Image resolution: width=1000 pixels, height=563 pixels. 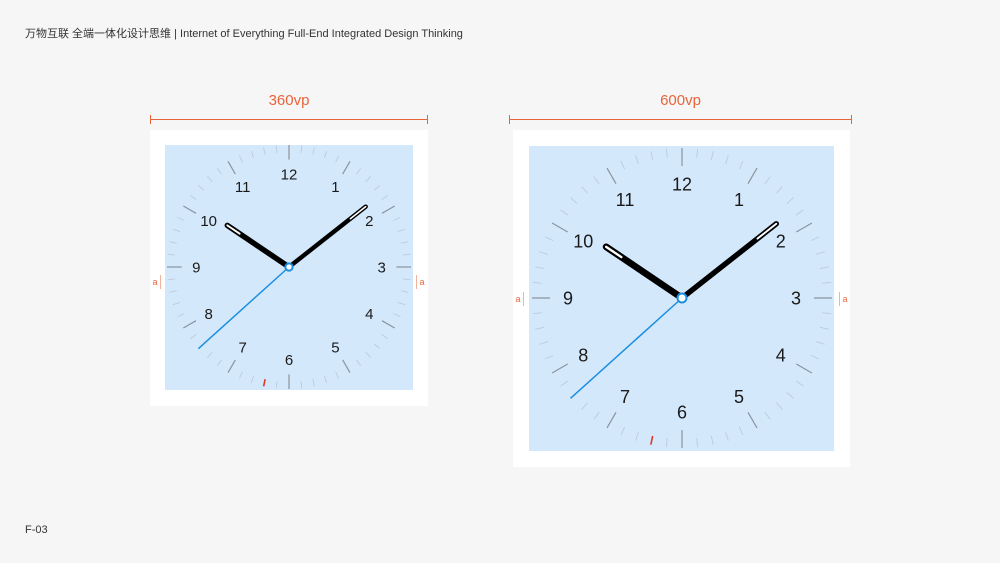 What do you see at coordinates (209, 314) in the screenshot?
I see `hour-numeral: 8` at bounding box center [209, 314].